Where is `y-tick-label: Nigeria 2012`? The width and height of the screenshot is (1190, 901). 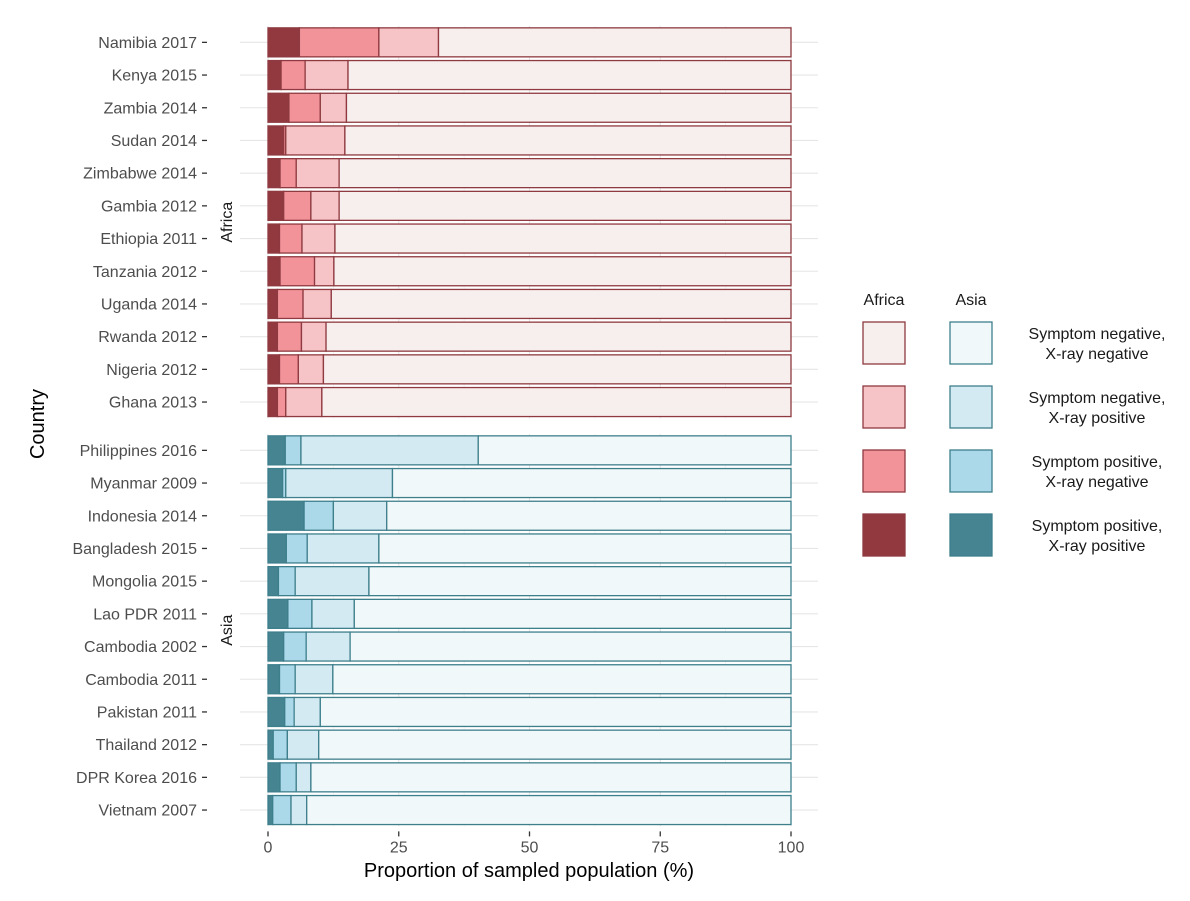
y-tick-label: Nigeria 2012 is located at coordinates (151, 370).